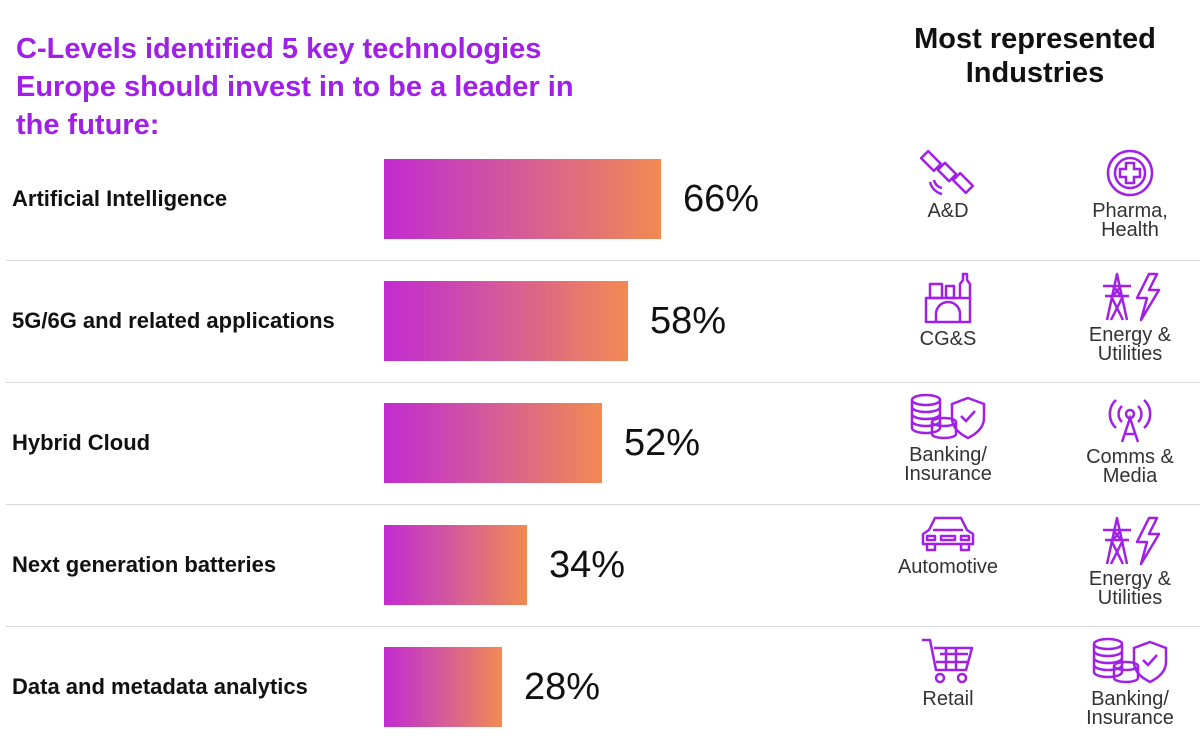 This screenshot has width=1200, height=754. What do you see at coordinates (562, 687) in the screenshot?
I see `data-label: 28%` at bounding box center [562, 687].